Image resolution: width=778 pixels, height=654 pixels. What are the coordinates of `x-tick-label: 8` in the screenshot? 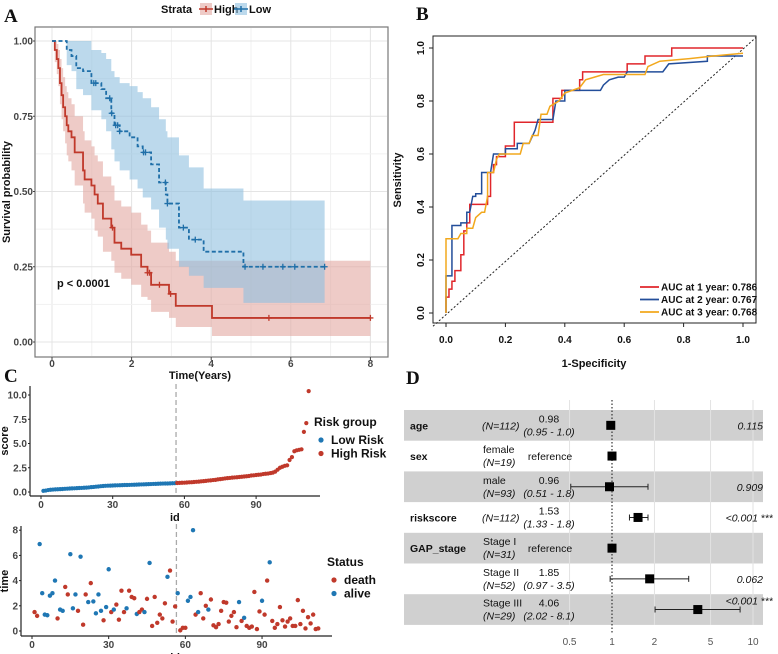 It's located at (371, 364).